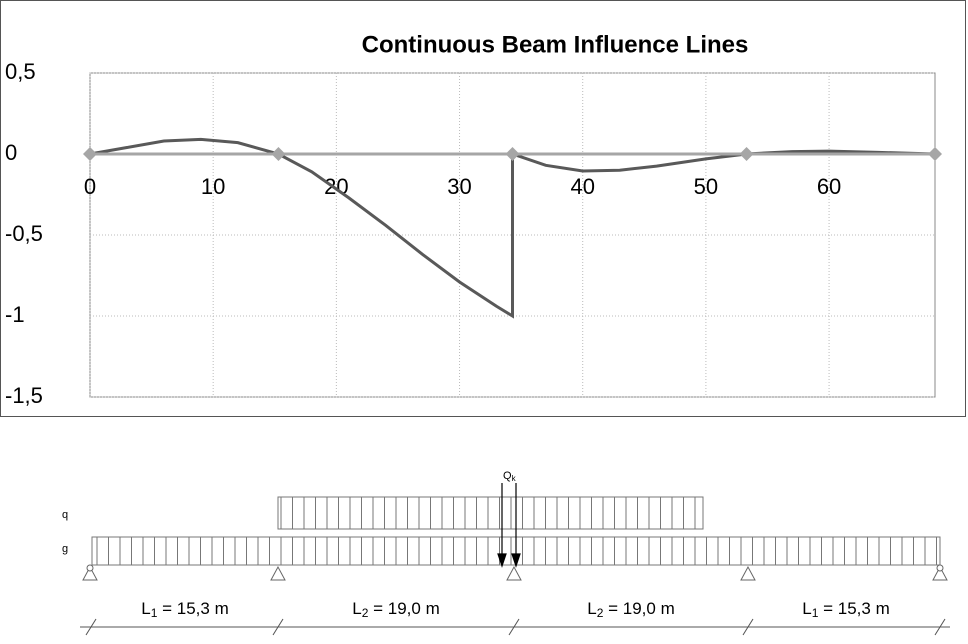 The width and height of the screenshot is (968, 644). I want to click on x-tick-label: 30, so click(459, 186).